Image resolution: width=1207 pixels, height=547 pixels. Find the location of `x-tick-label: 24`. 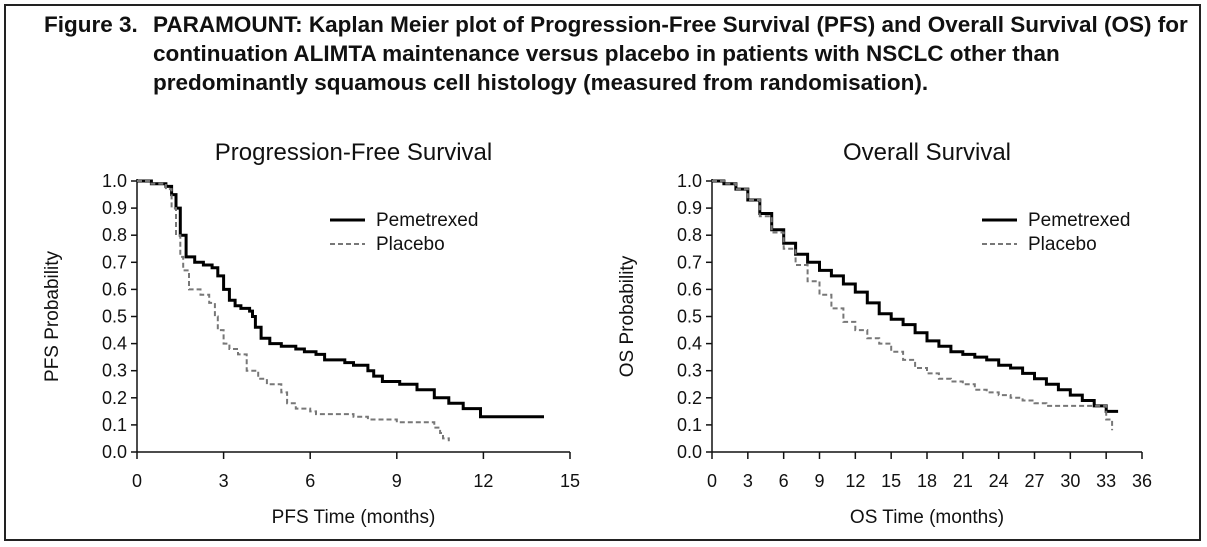

x-tick-label: 24 is located at coordinates (999, 481).